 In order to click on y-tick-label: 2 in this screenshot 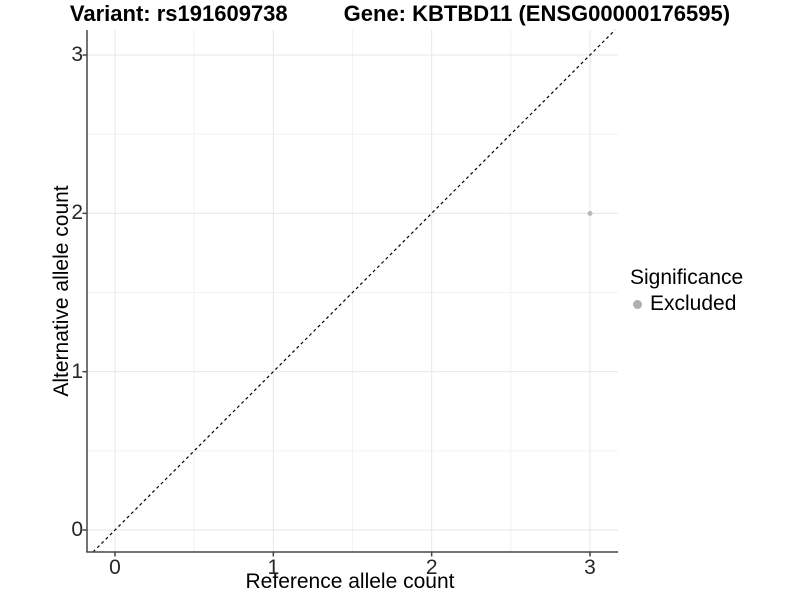, I will do `click(77, 213)`.